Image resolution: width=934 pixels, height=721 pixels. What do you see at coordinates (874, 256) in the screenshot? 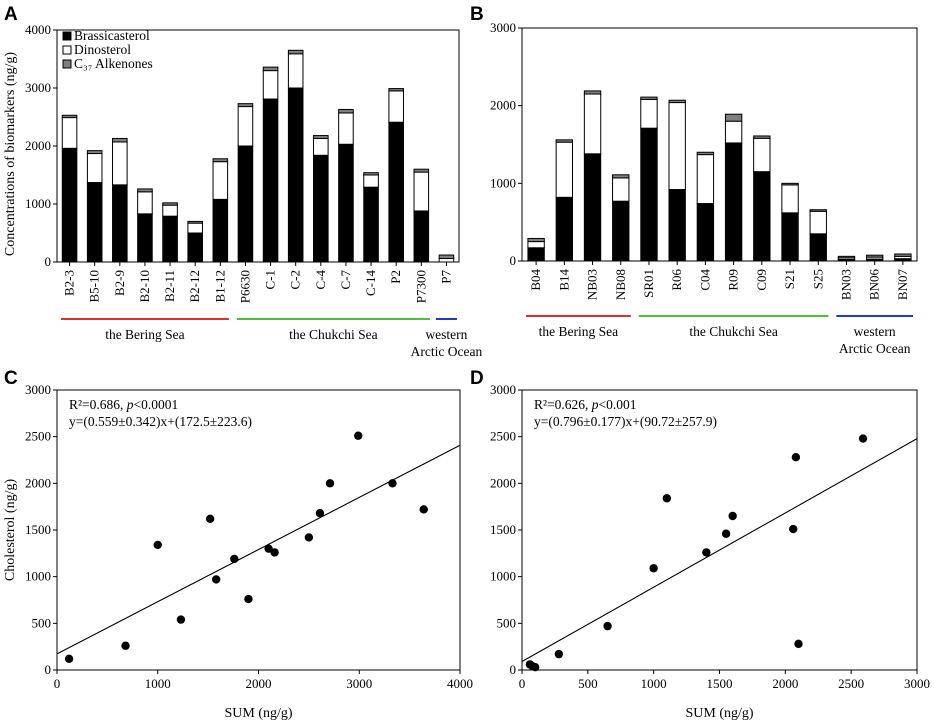
I see `bar-c37-alkenones-bn06` at bounding box center [874, 256].